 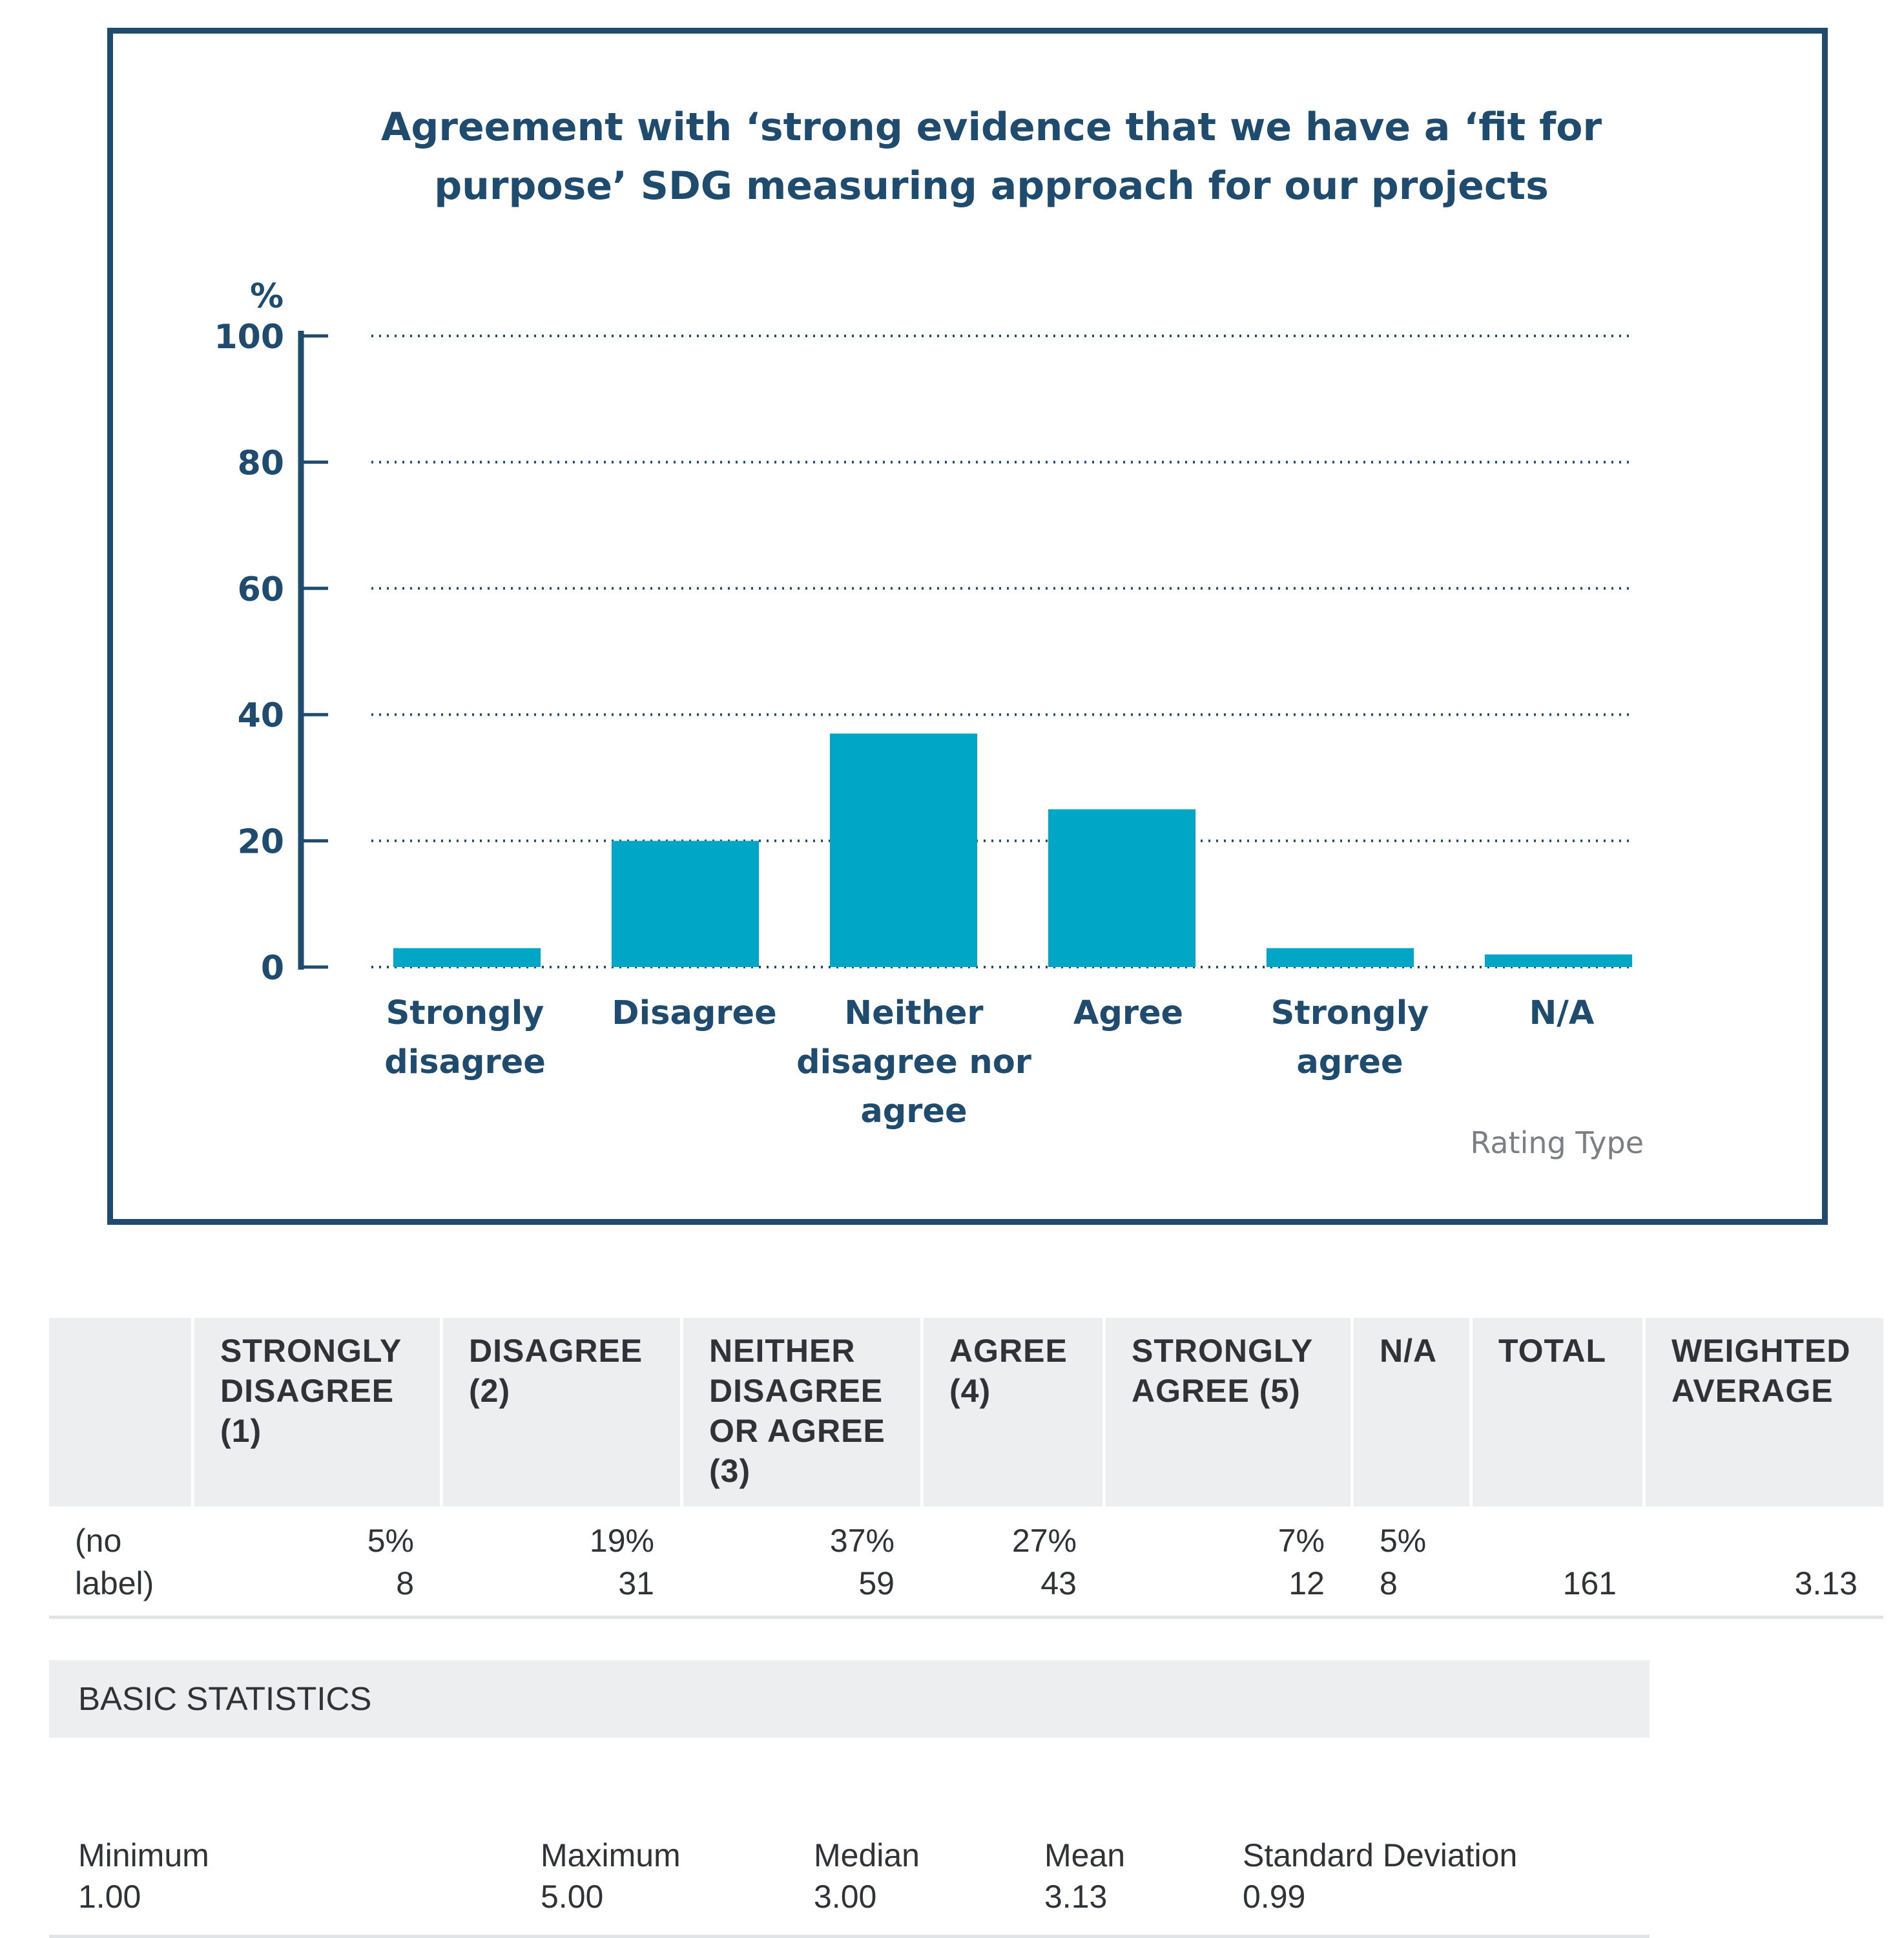 I want to click on cell-count: 161, so click(x=1589, y=1583).